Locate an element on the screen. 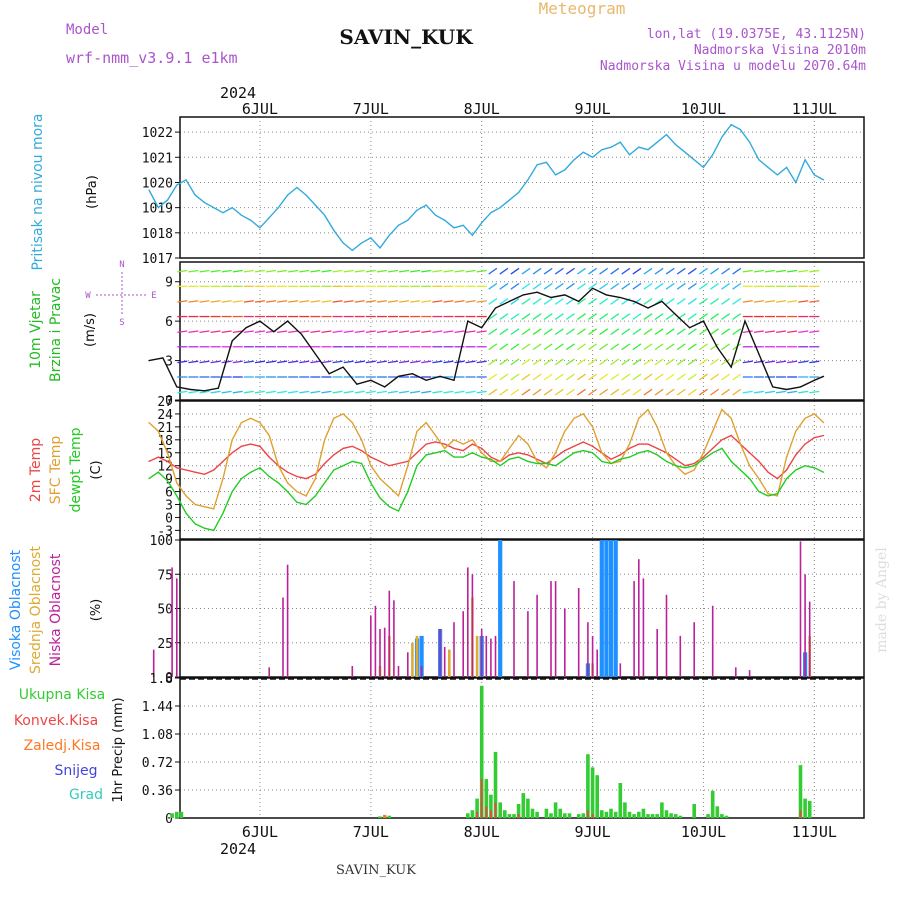  visoka-oblacnost-bar is located at coordinates (606, 608).